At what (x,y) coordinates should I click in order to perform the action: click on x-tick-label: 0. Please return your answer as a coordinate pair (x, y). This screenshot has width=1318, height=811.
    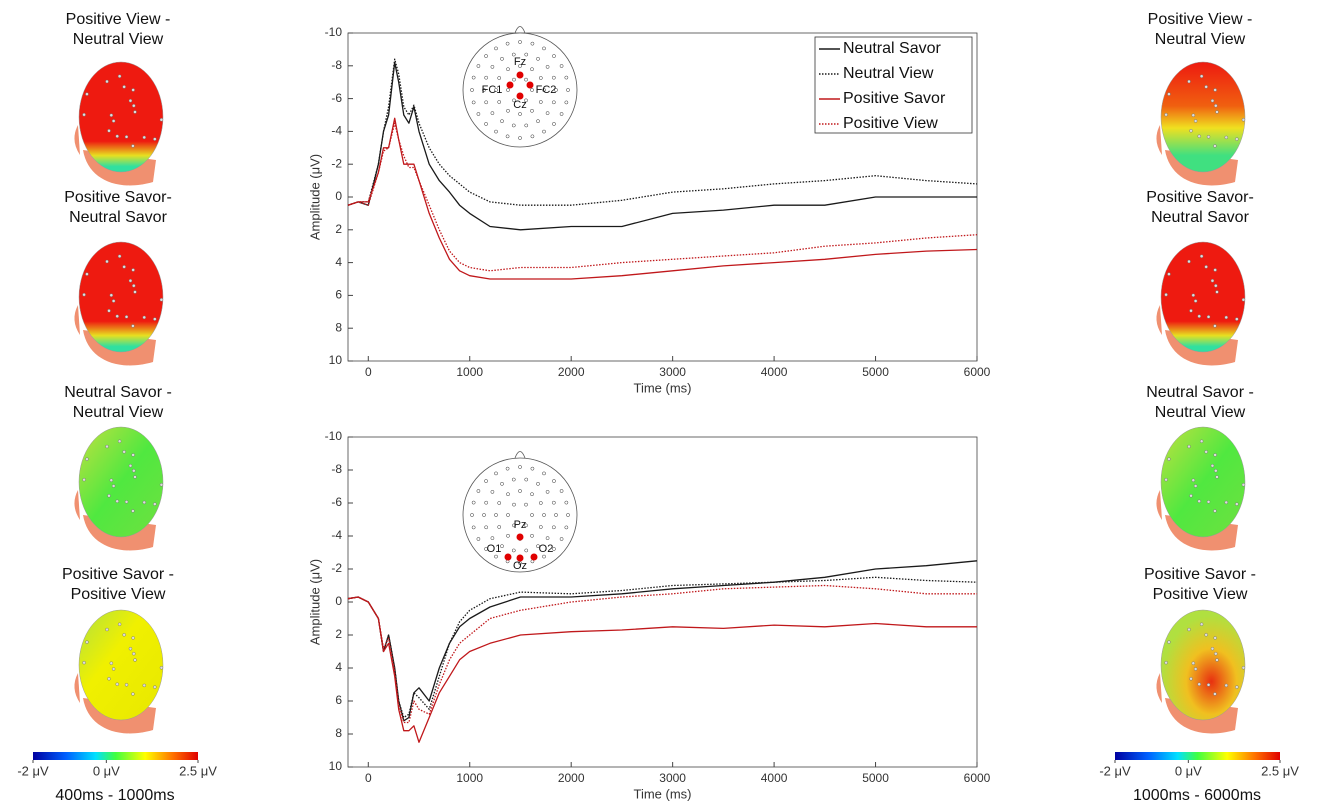
    Looking at the image, I should click on (368, 372).